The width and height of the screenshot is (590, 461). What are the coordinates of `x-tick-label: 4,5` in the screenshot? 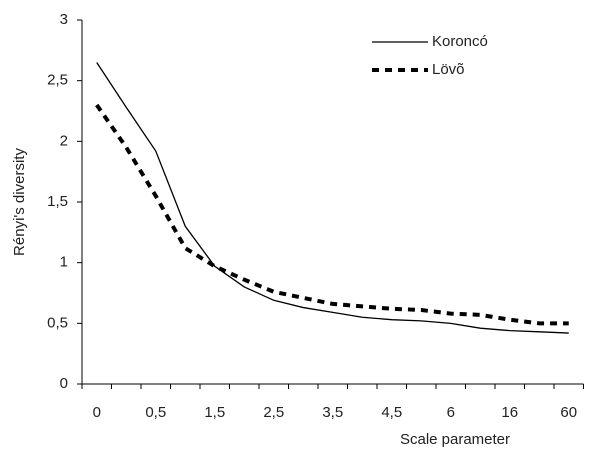 It's located at (391, 412).